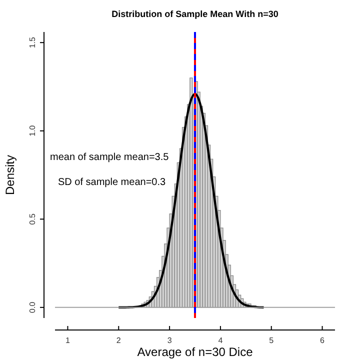 This screenshot has height=364, width=350. Describe the element at coordinates (32, 42) in the screenshot. I see `y-tick-label: 1.5` at that location.